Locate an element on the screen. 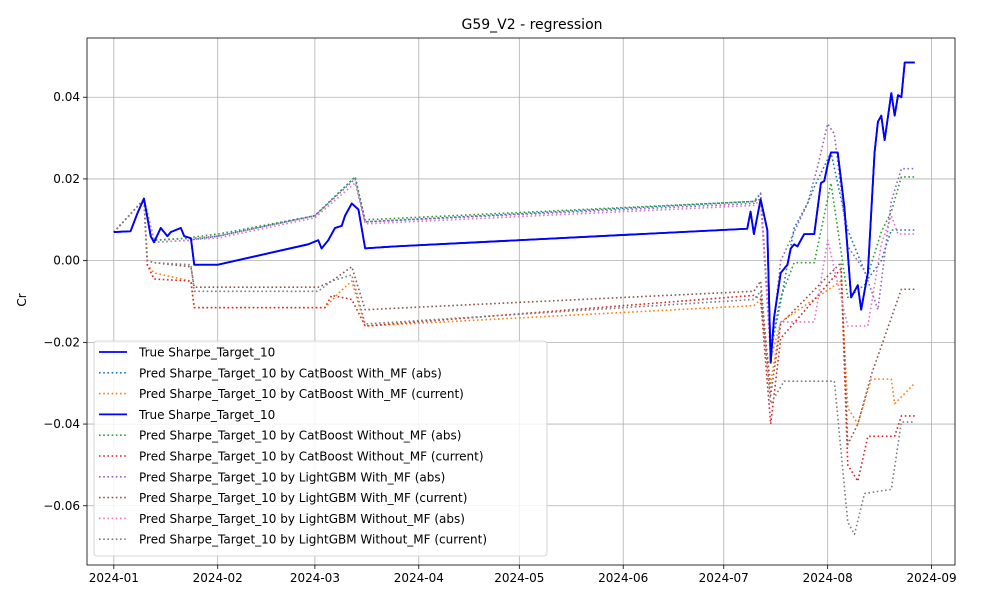 The height and width of the screenshot is (604, 1000). y-tick-label: 0.02 is located at coordinates (66, 179).